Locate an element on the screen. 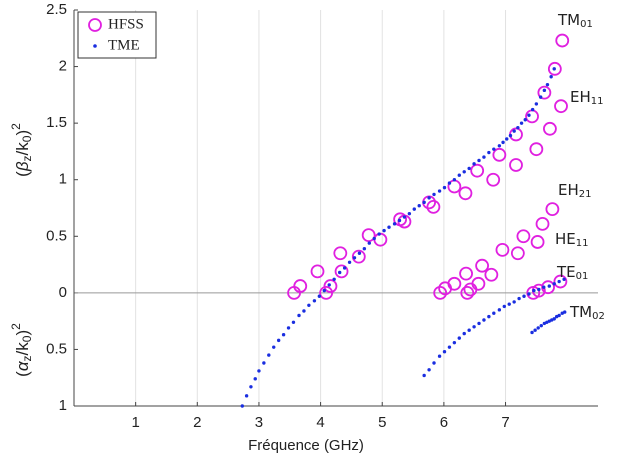  x-tick-label: 4 is located at coordinates (320, 422).